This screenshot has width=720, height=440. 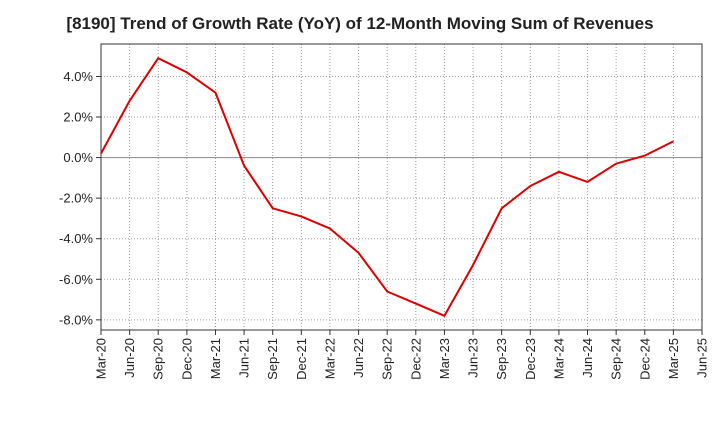 I want to click on x-tick-label: Jun-20, so click(x=129, y=358).